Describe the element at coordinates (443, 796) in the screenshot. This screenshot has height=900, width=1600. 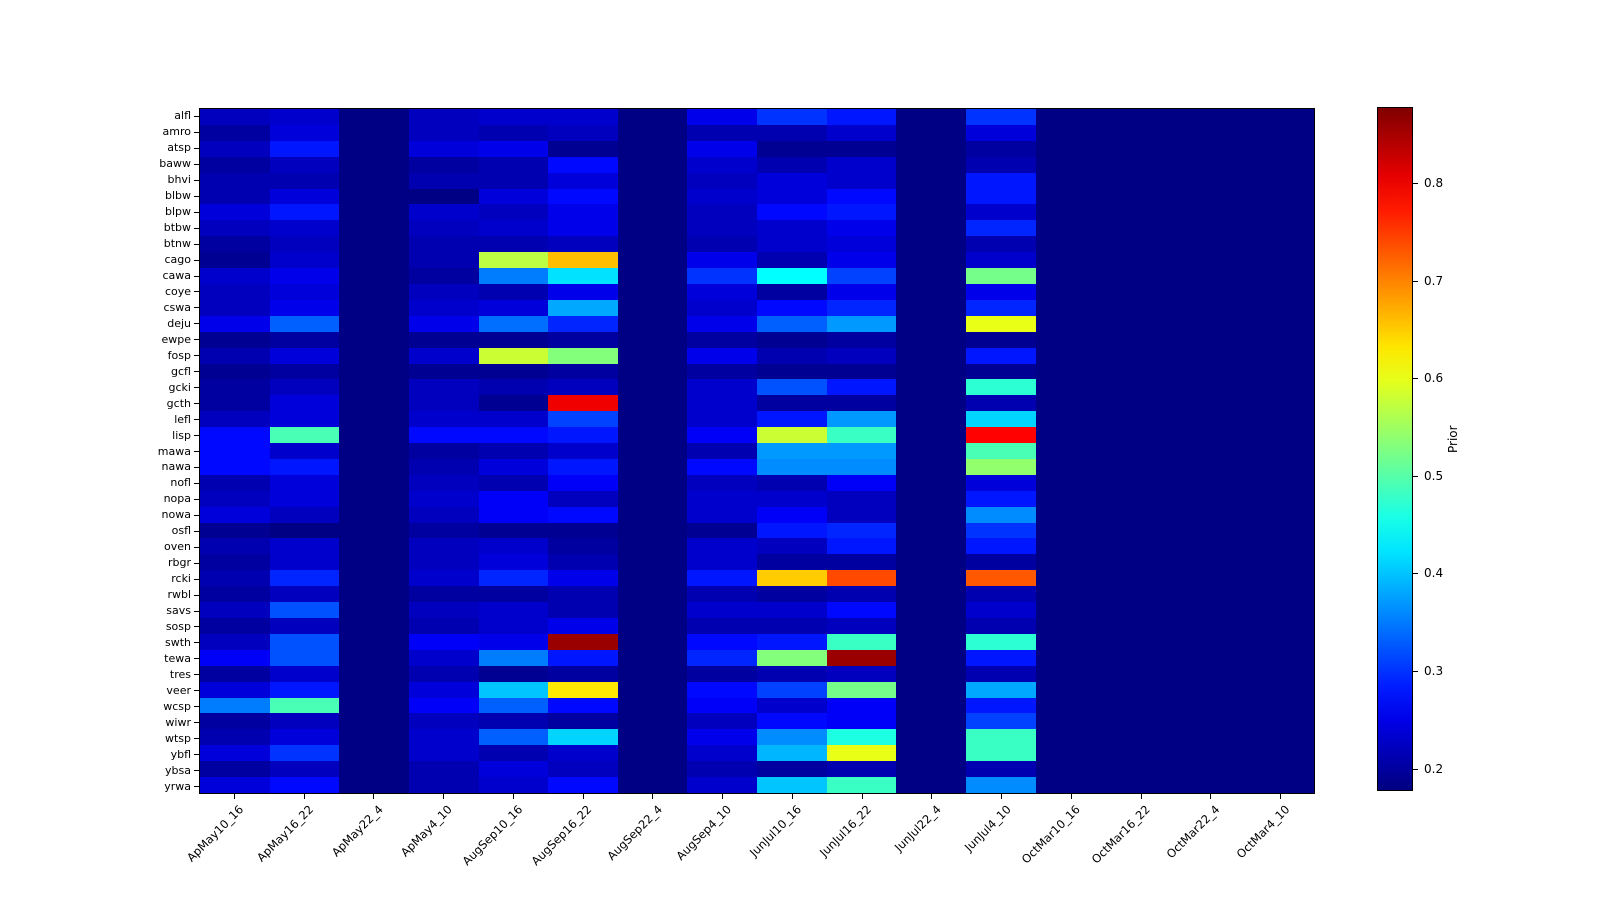
I see `x-tick-mark` at that location.